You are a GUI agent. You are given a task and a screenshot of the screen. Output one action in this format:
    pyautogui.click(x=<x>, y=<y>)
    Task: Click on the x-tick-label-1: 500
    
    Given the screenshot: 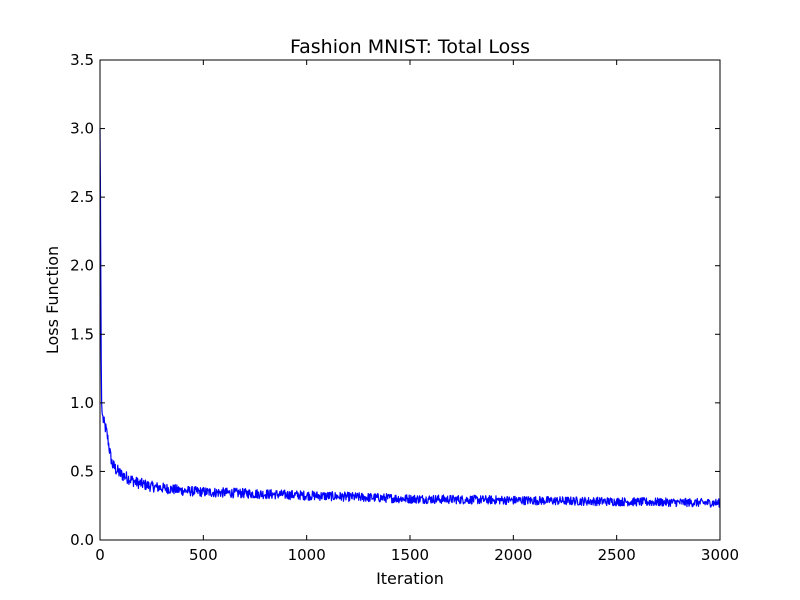 What is the action you would take?
    pyautogui.click(x=203, y=555)
    